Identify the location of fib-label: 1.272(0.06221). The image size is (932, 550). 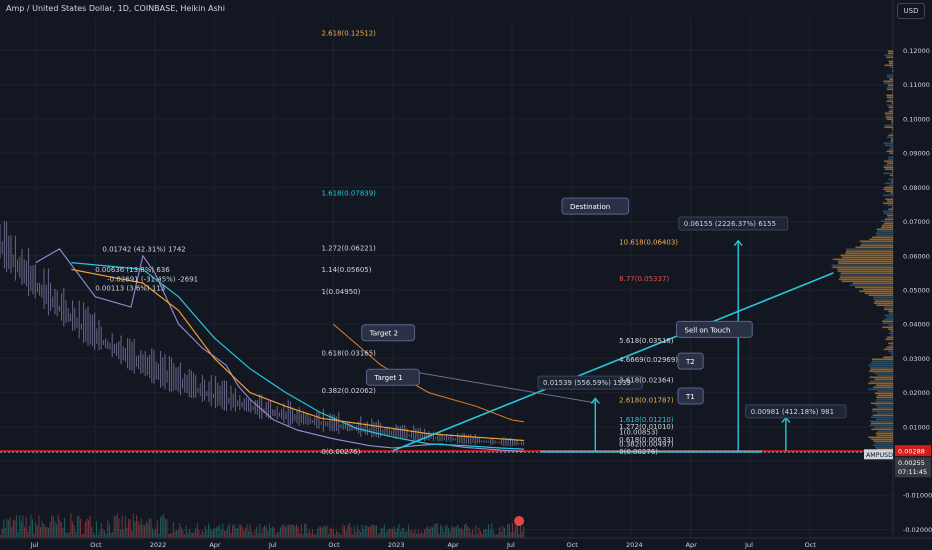
(348, 249).